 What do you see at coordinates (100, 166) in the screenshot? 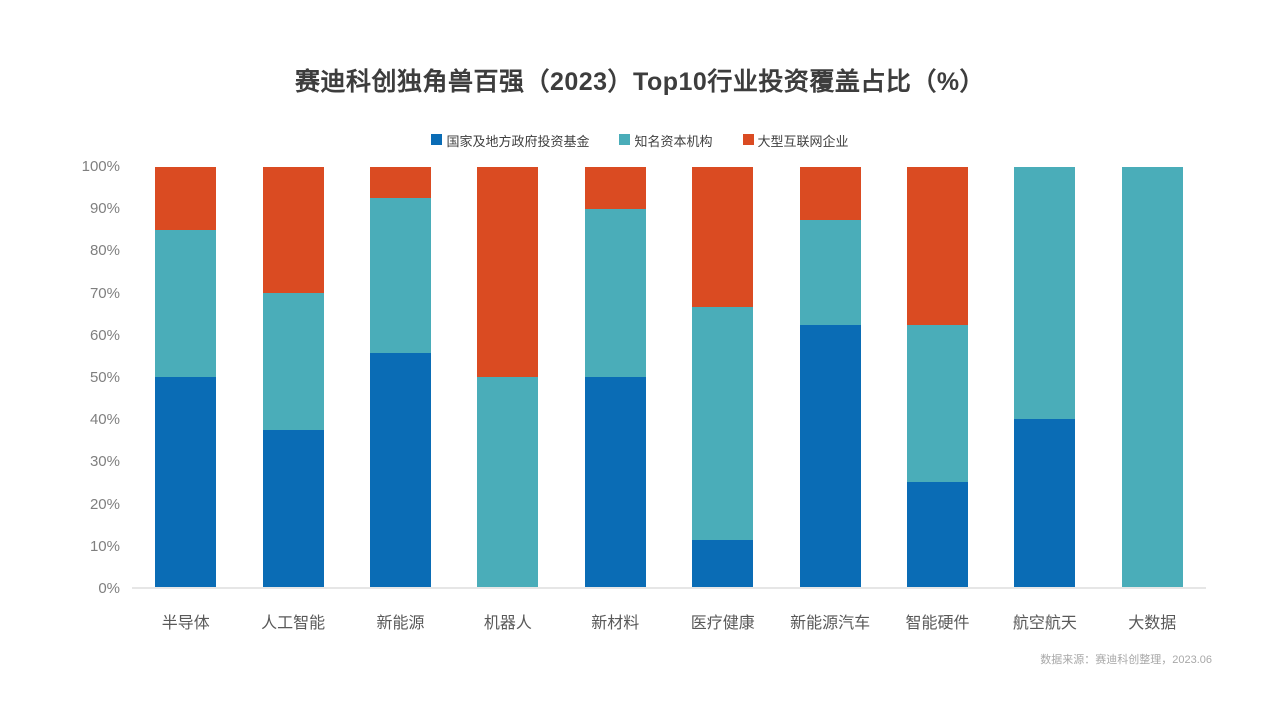
I see `y-axis-label: 100%` at bounding box center [100, 166].